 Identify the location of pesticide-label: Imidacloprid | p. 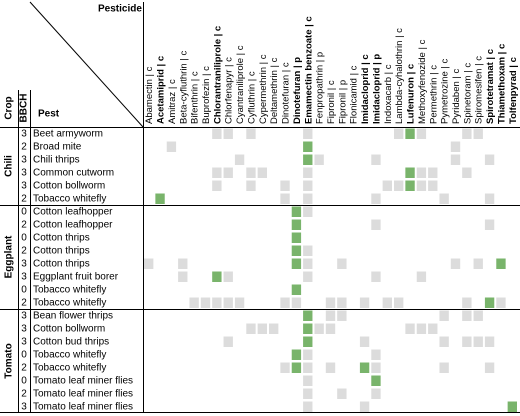
(376, 89).